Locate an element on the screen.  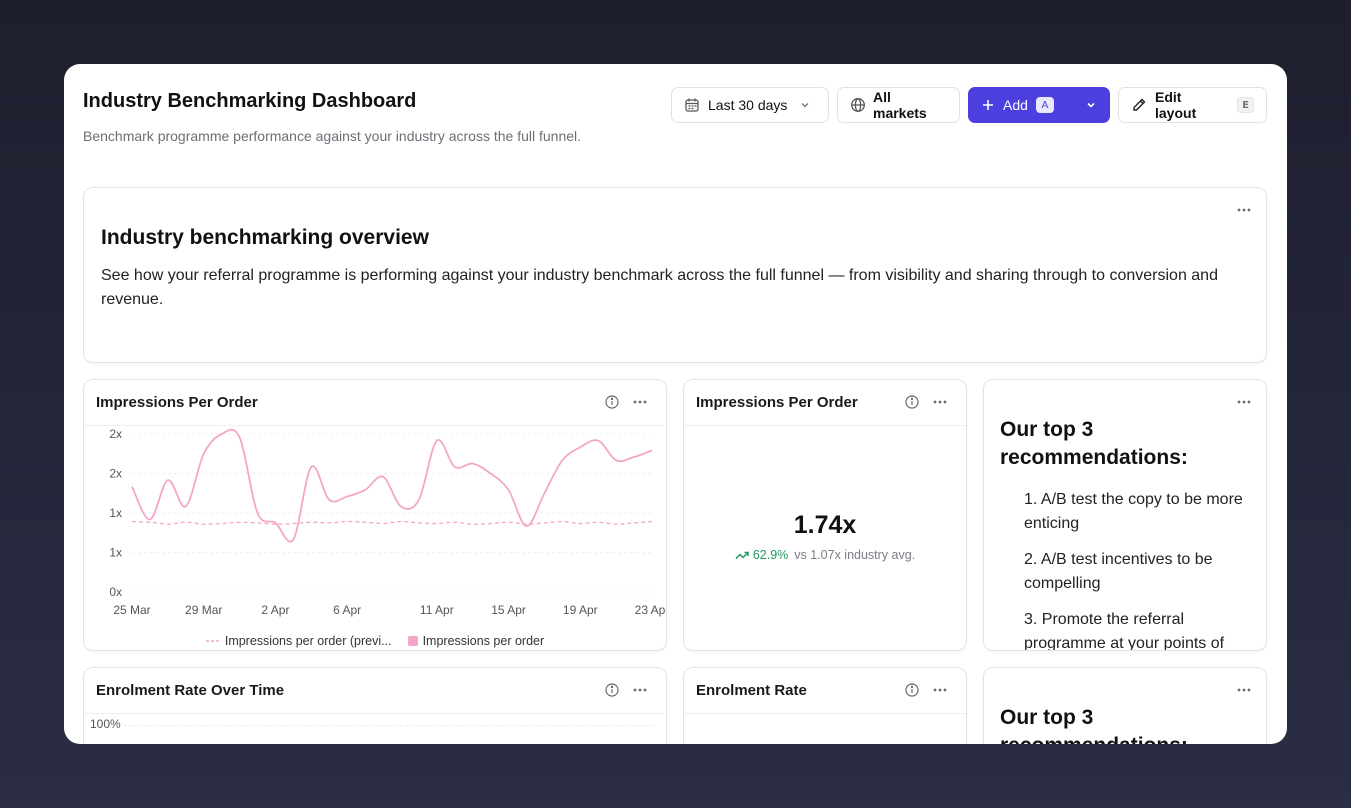
market-filter-label: All markets is located at coordinates (900, 105).